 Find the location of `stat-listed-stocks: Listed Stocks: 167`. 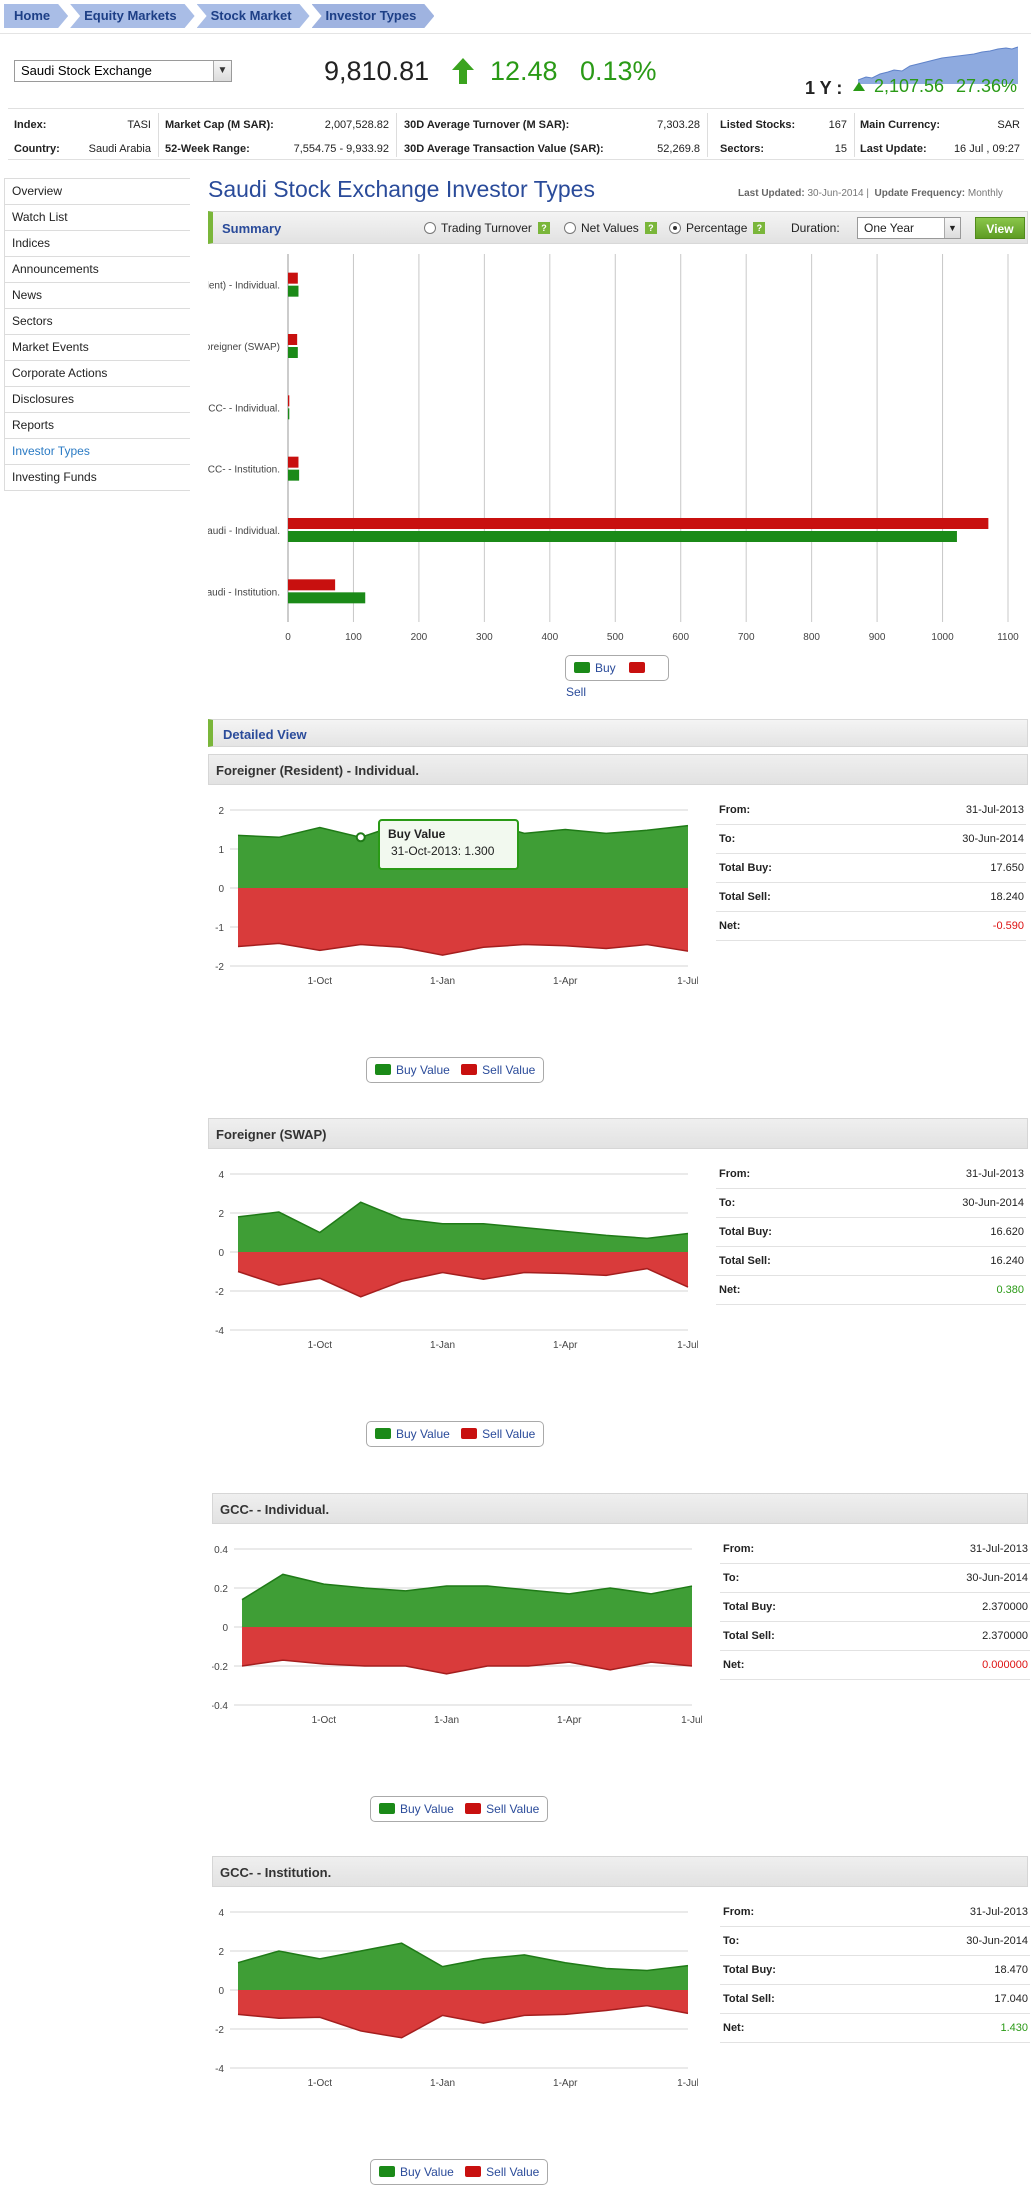

stat-listed-stocks: Listed Stocks: 167 is located at coordinates (783, 125).